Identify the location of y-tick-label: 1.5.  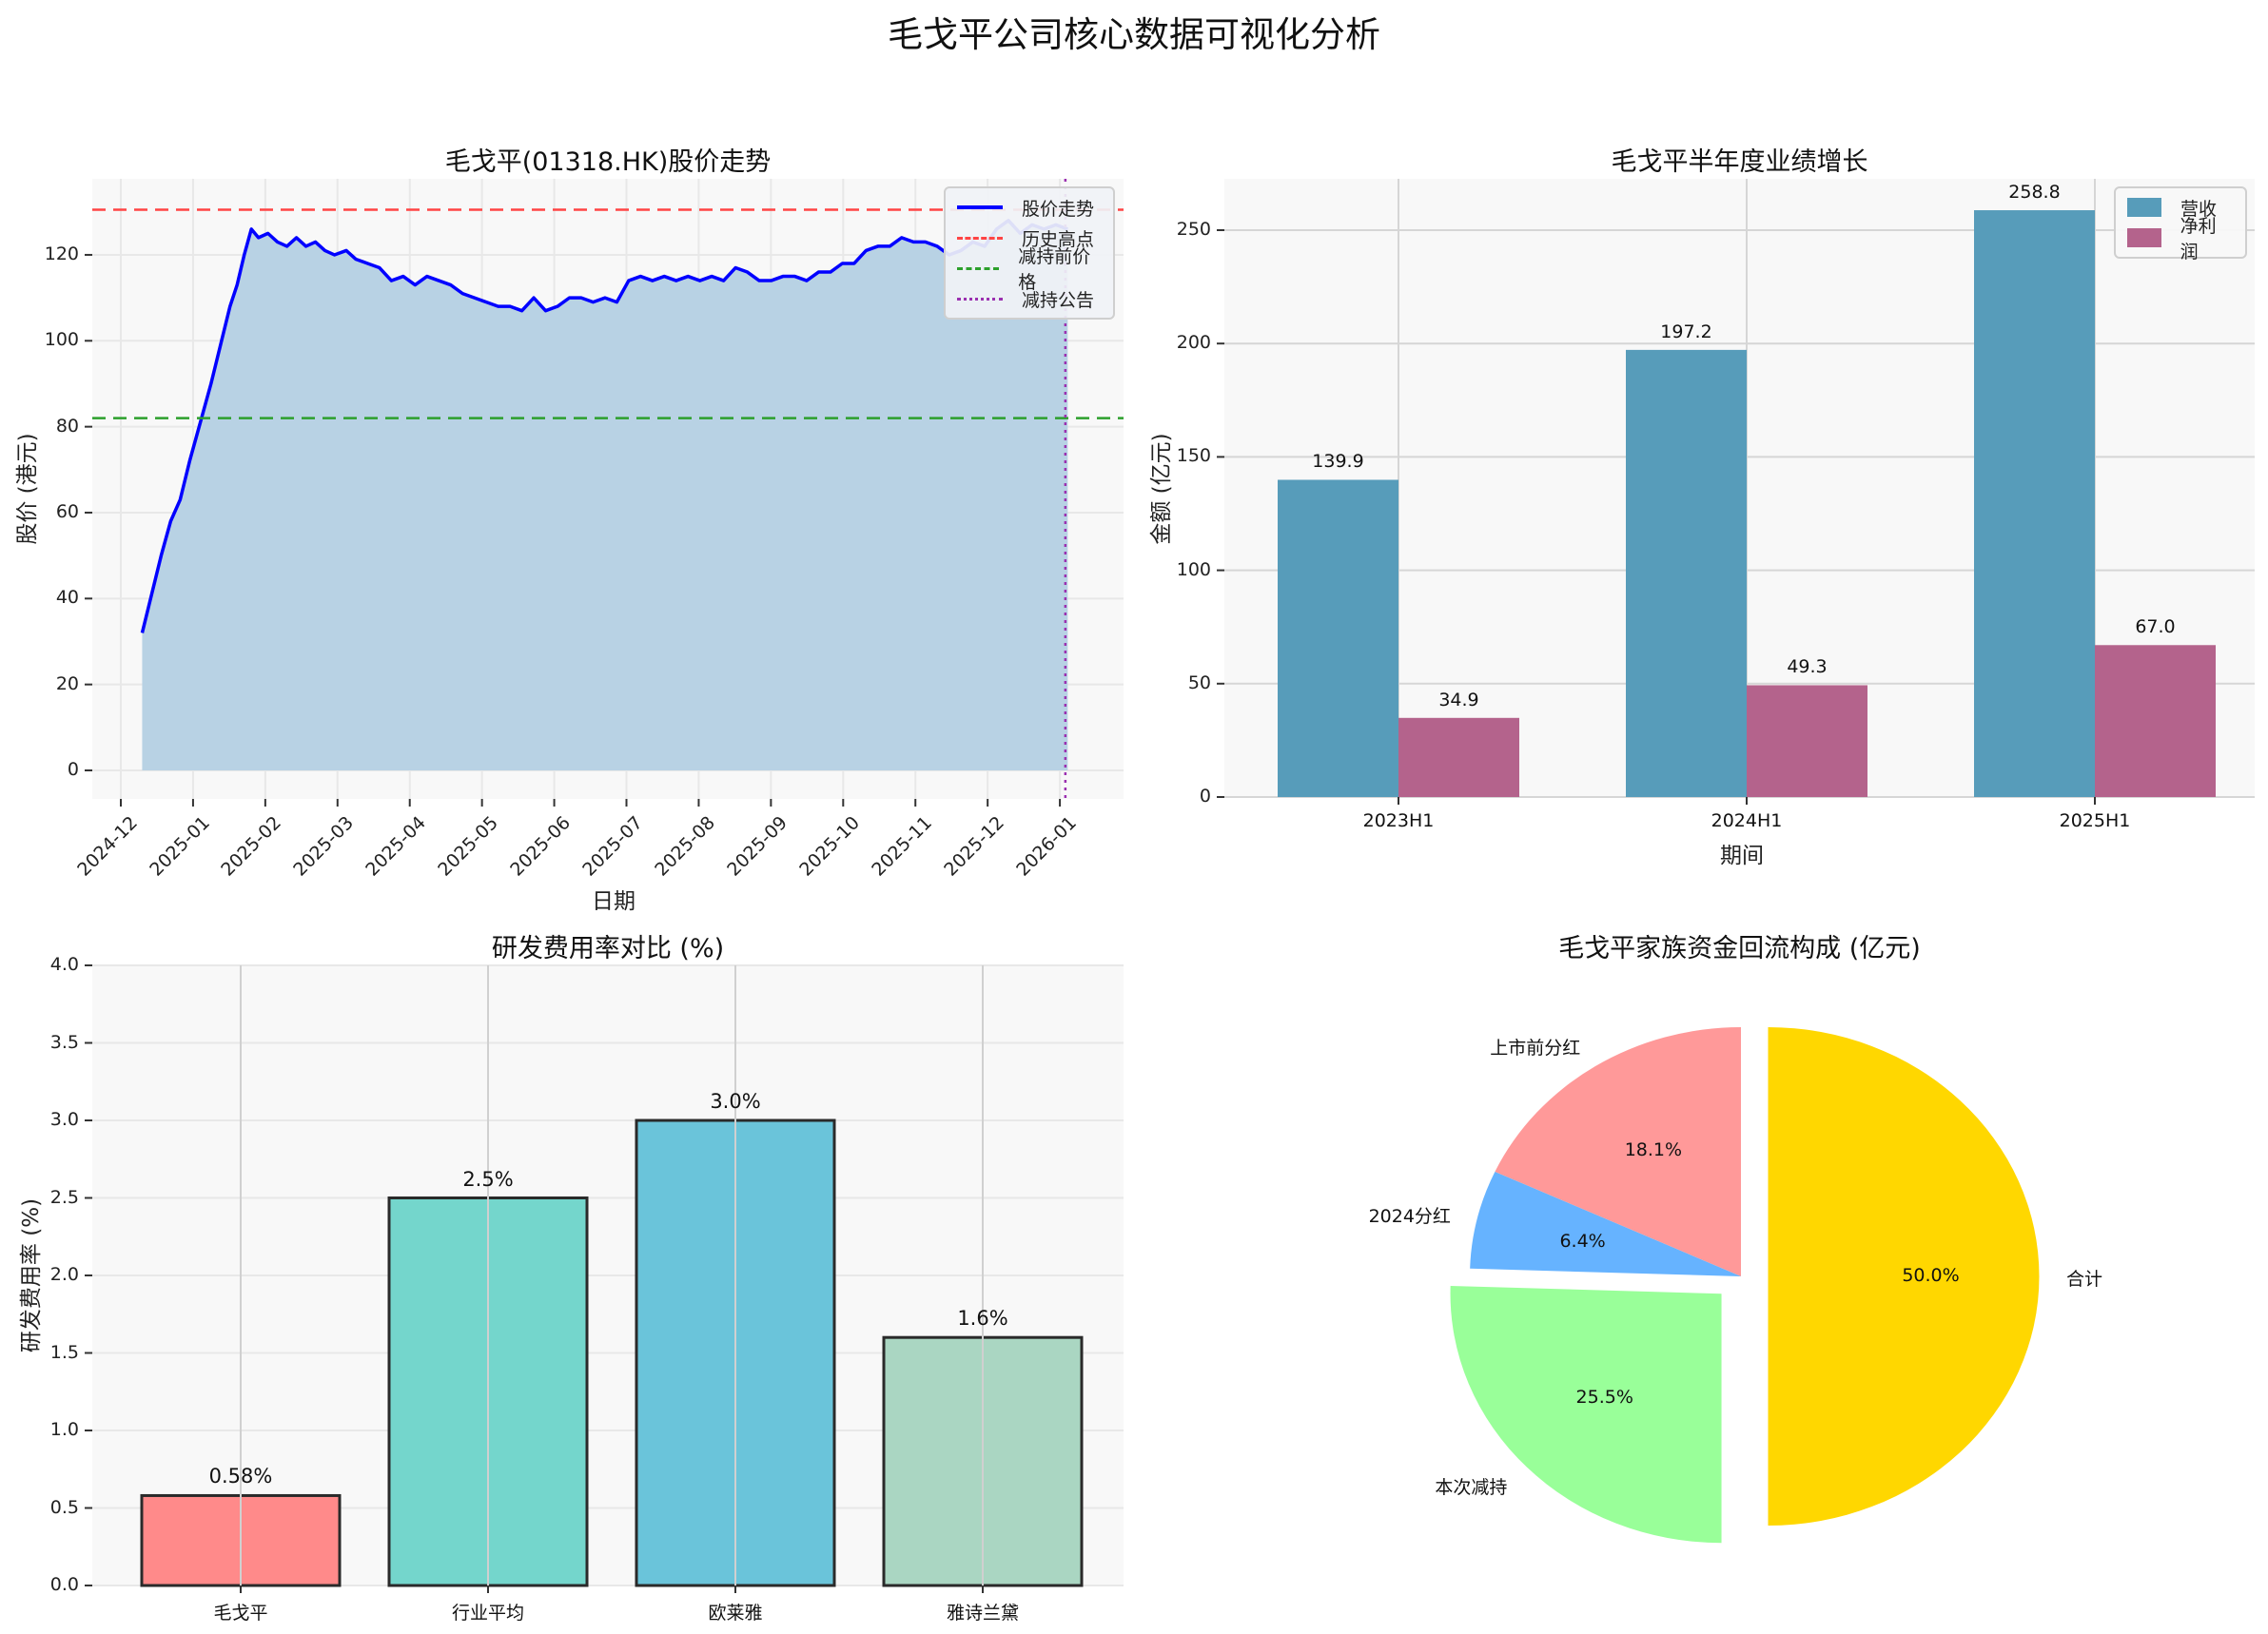
(64, 1352).